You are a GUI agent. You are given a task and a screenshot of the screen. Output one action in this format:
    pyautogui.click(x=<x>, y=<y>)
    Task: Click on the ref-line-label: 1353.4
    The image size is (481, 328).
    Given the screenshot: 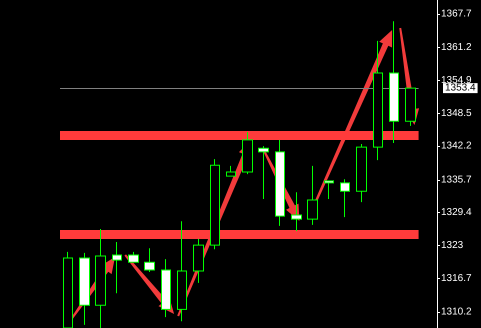 What is the action you would take?
    pyautogui.click(x=460, y=88)
    